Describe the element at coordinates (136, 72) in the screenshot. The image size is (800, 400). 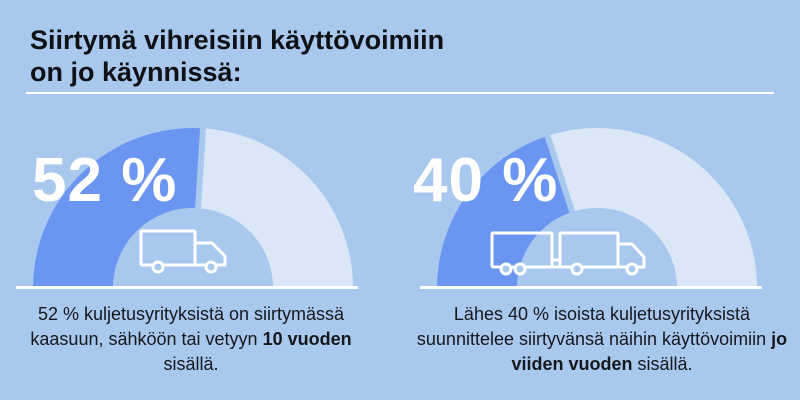
I see `title-line-2: on jo käynnissä:` at that location.